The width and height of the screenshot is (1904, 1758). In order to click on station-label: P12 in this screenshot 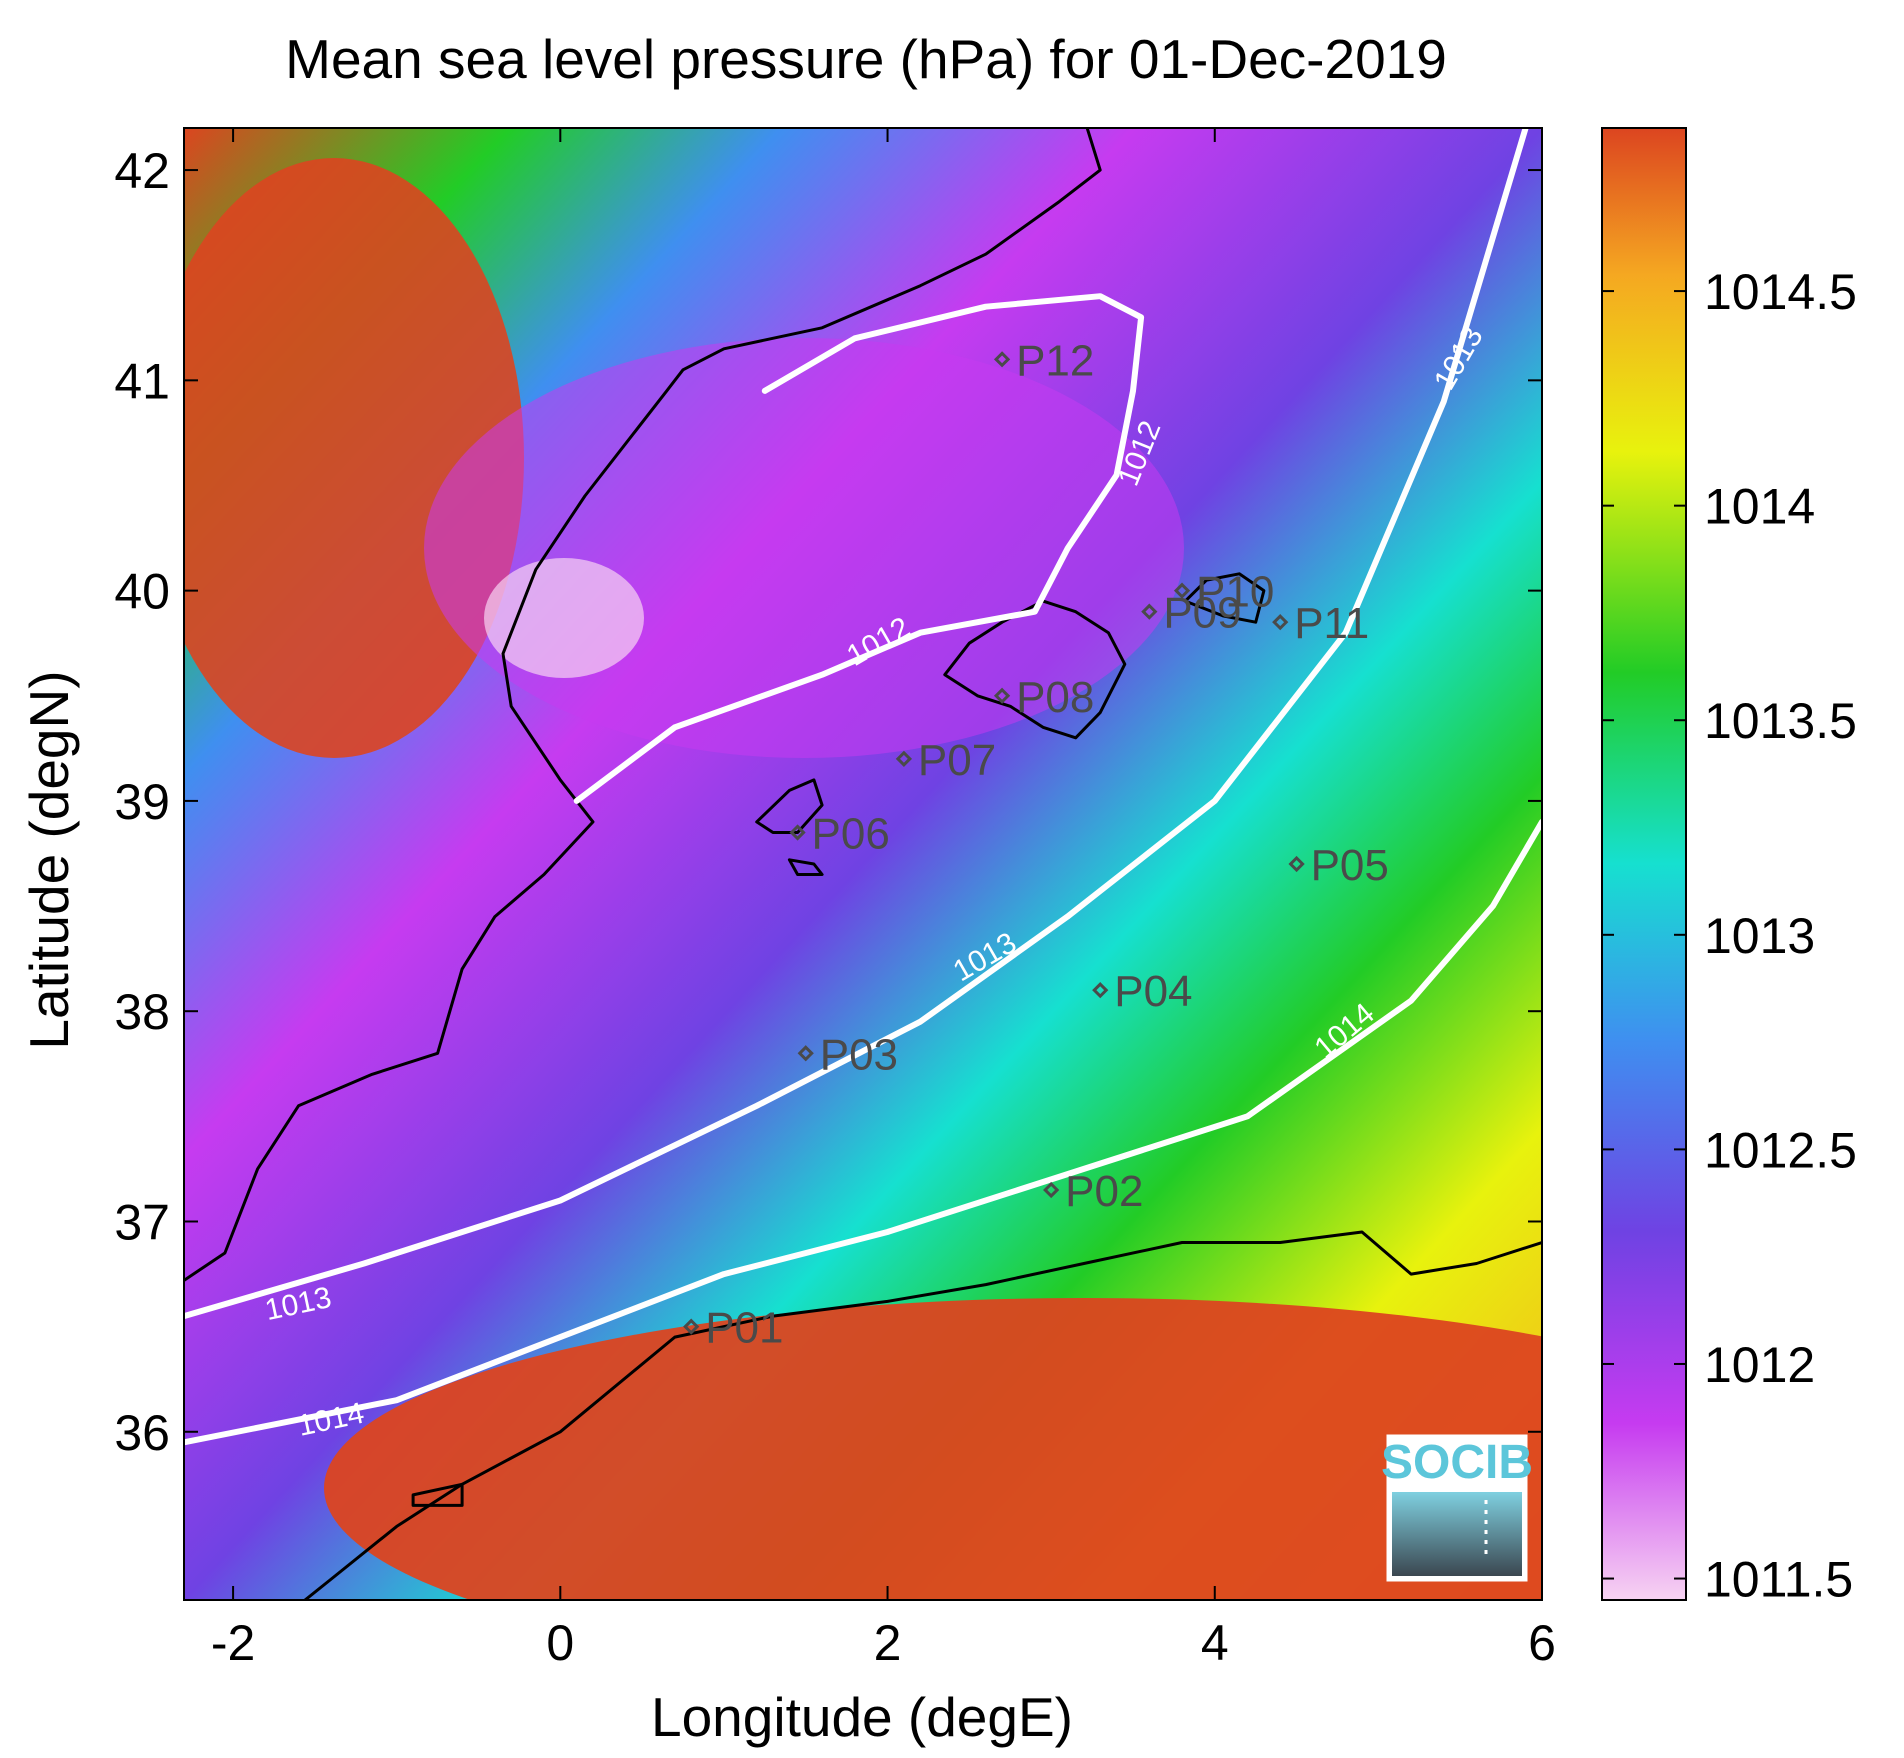, I will do `click(1055, 360)`.